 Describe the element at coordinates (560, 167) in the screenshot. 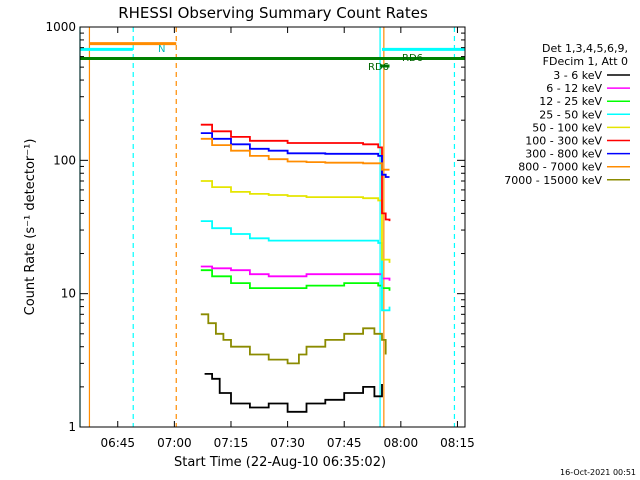

I see `legend-label-7: 800 - 7000 keV` at that location.